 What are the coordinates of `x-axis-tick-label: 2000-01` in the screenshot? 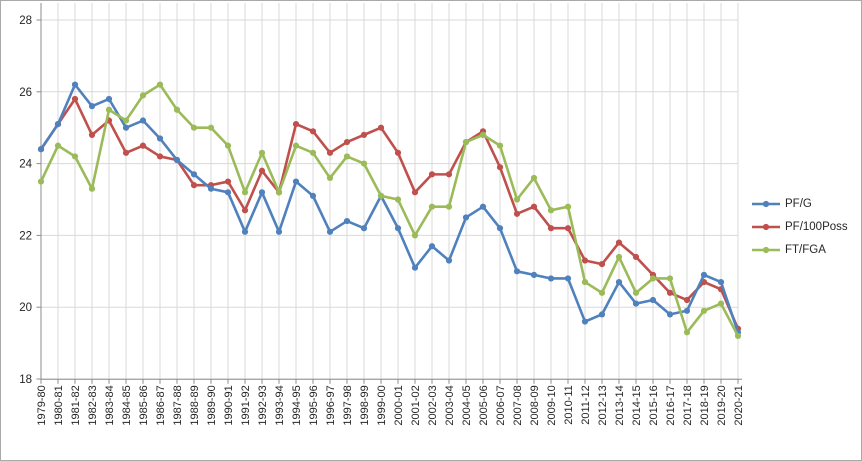 It's located at (399, 405).